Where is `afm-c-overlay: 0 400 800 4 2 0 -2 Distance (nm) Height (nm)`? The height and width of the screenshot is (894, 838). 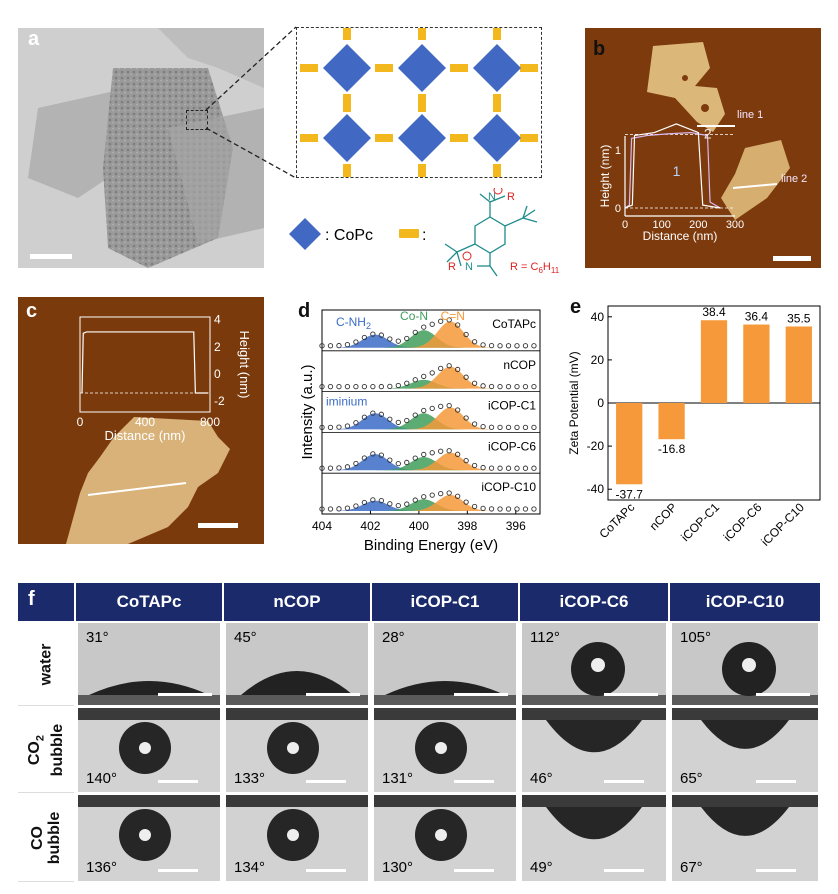
afm-c-overlay: 0 400 800 4 2 0 -2 Distance (nm) Height (nm) is located at coordinates (164, 404).